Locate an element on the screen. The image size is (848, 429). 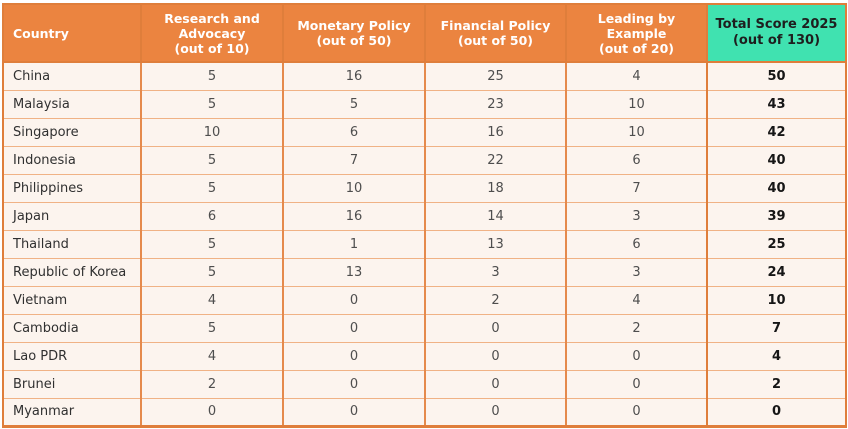
financial_policy-cell: 18 is located at coordinates (495, 187).